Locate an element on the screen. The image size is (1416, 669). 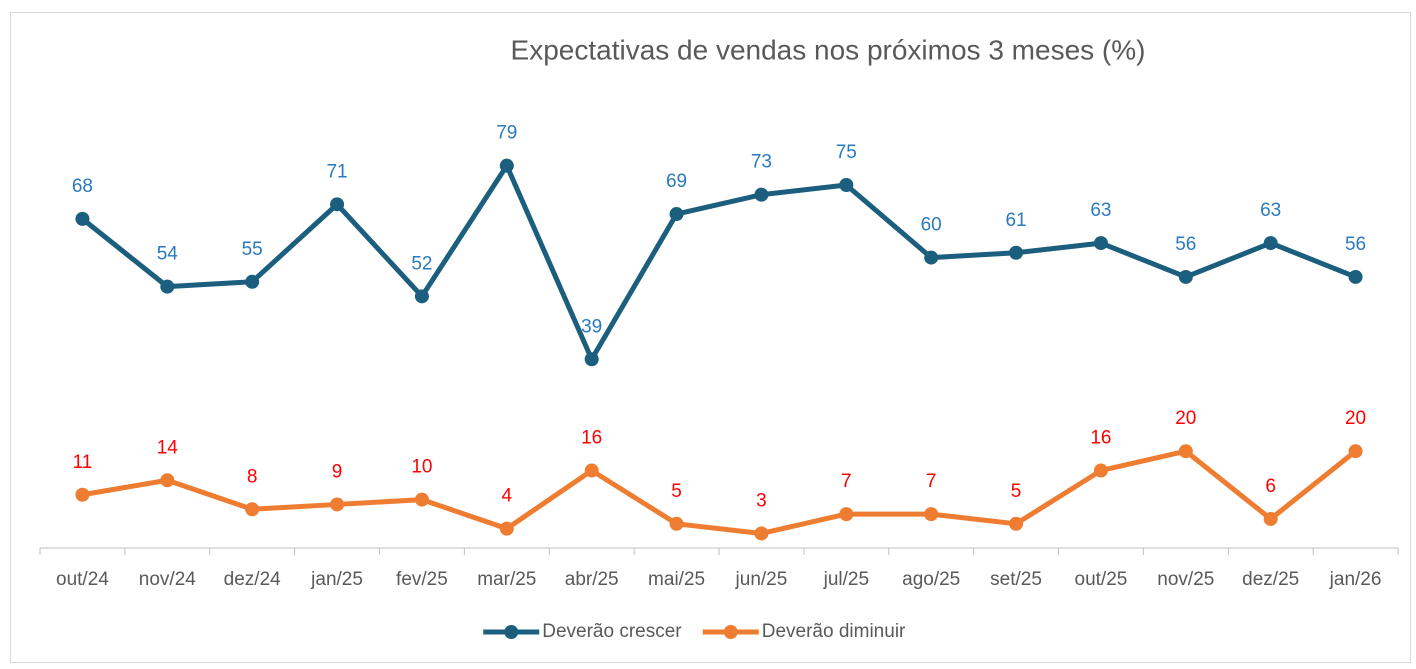
legend-label: Deverão crescer is located at coordinates (612, 631).